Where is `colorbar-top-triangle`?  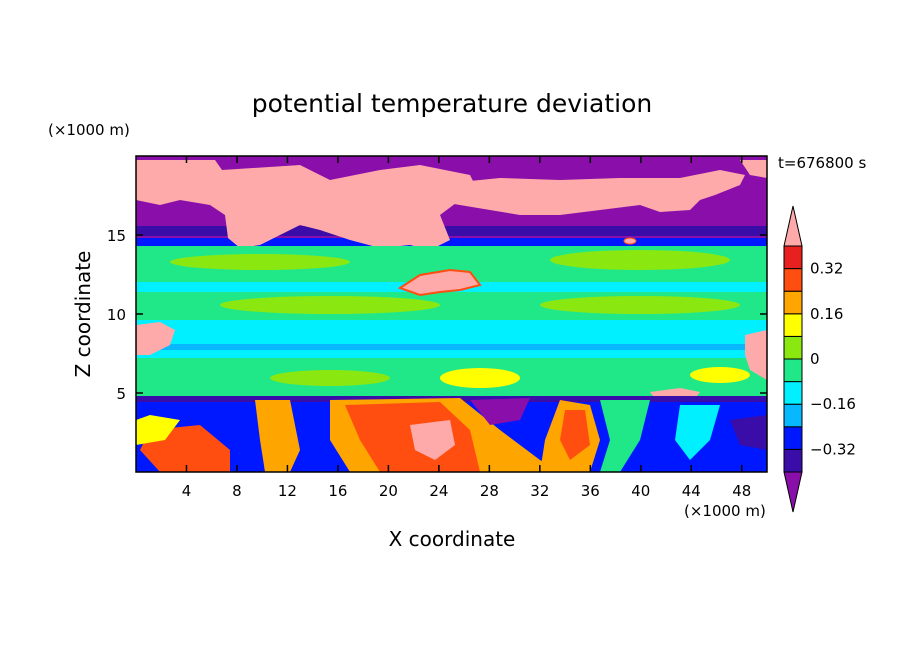 colorbar-top-triangle is located at coordinates (793, 226).